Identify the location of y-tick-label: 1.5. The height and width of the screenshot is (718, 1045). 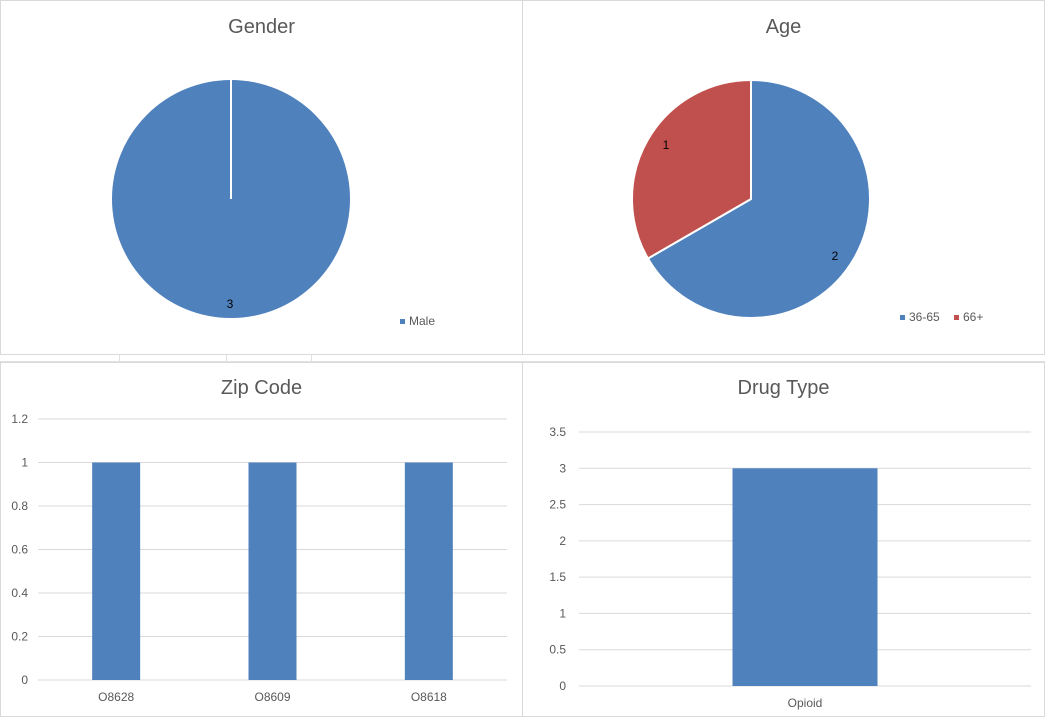
(557, 577).